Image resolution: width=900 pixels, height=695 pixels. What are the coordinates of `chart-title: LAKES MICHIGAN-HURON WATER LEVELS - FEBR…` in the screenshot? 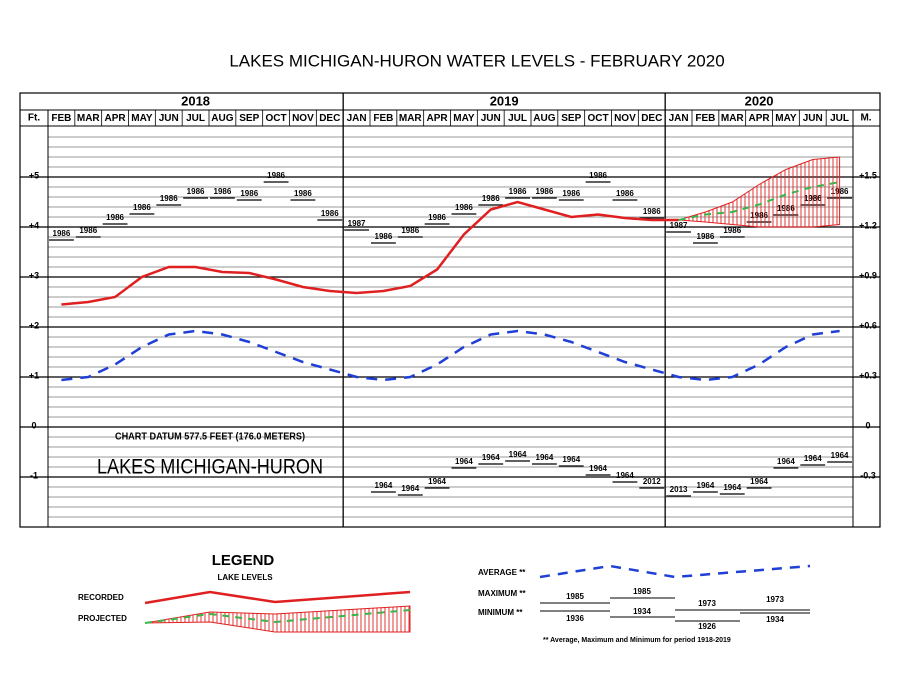 It's located at (476, 60).